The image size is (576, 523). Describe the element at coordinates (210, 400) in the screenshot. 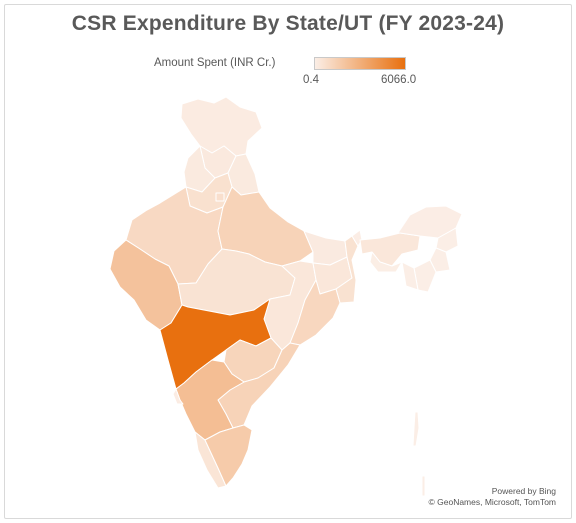

I see `state-karnataka: Karnataka` at that location.